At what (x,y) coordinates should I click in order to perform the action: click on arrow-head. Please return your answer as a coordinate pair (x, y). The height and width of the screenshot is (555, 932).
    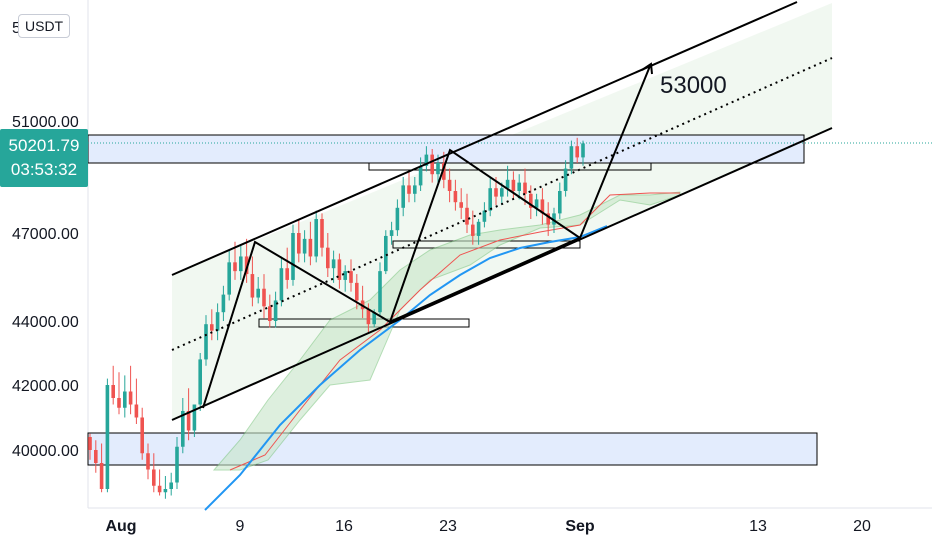
    Looking at the image, I should click on (647, 68).